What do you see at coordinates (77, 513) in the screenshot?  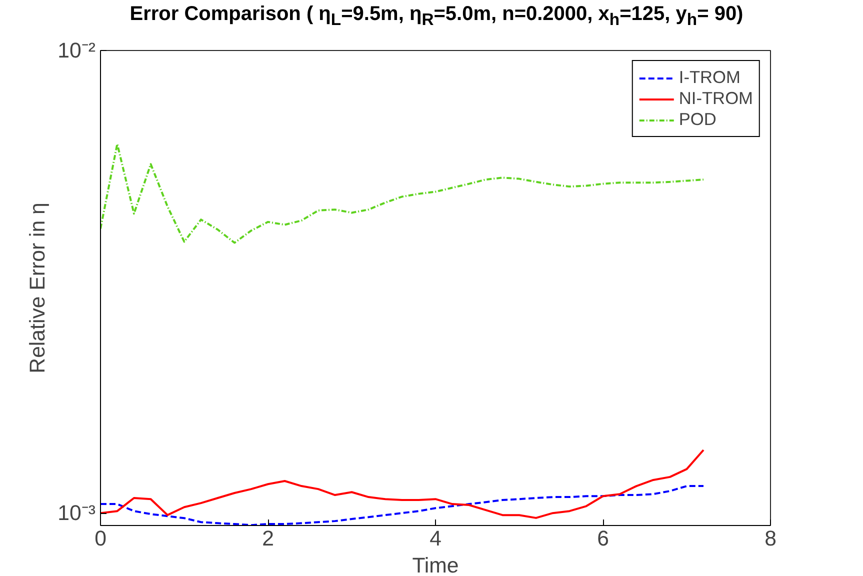 I see `y-tick-label: 10⁻³` at bounding box center [77, 513].